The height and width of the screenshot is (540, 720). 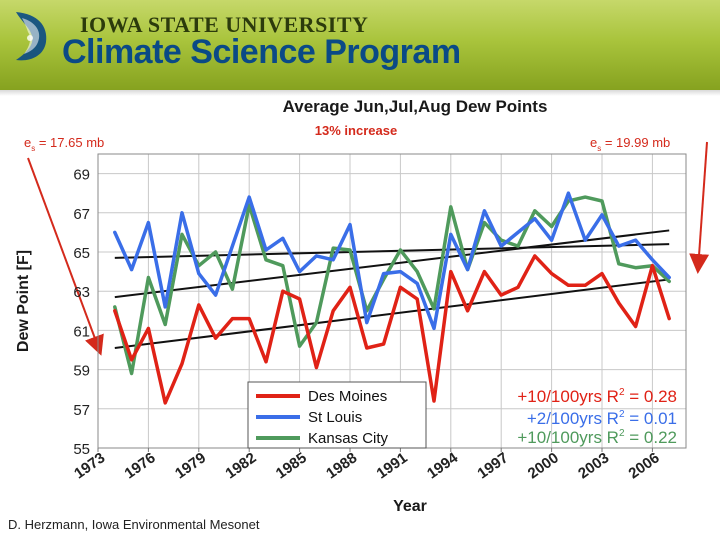 What do you see at coordinates (33, 148) in the screenshot?
I see `es-left-subscript: s` at bounding box center [33, 148].